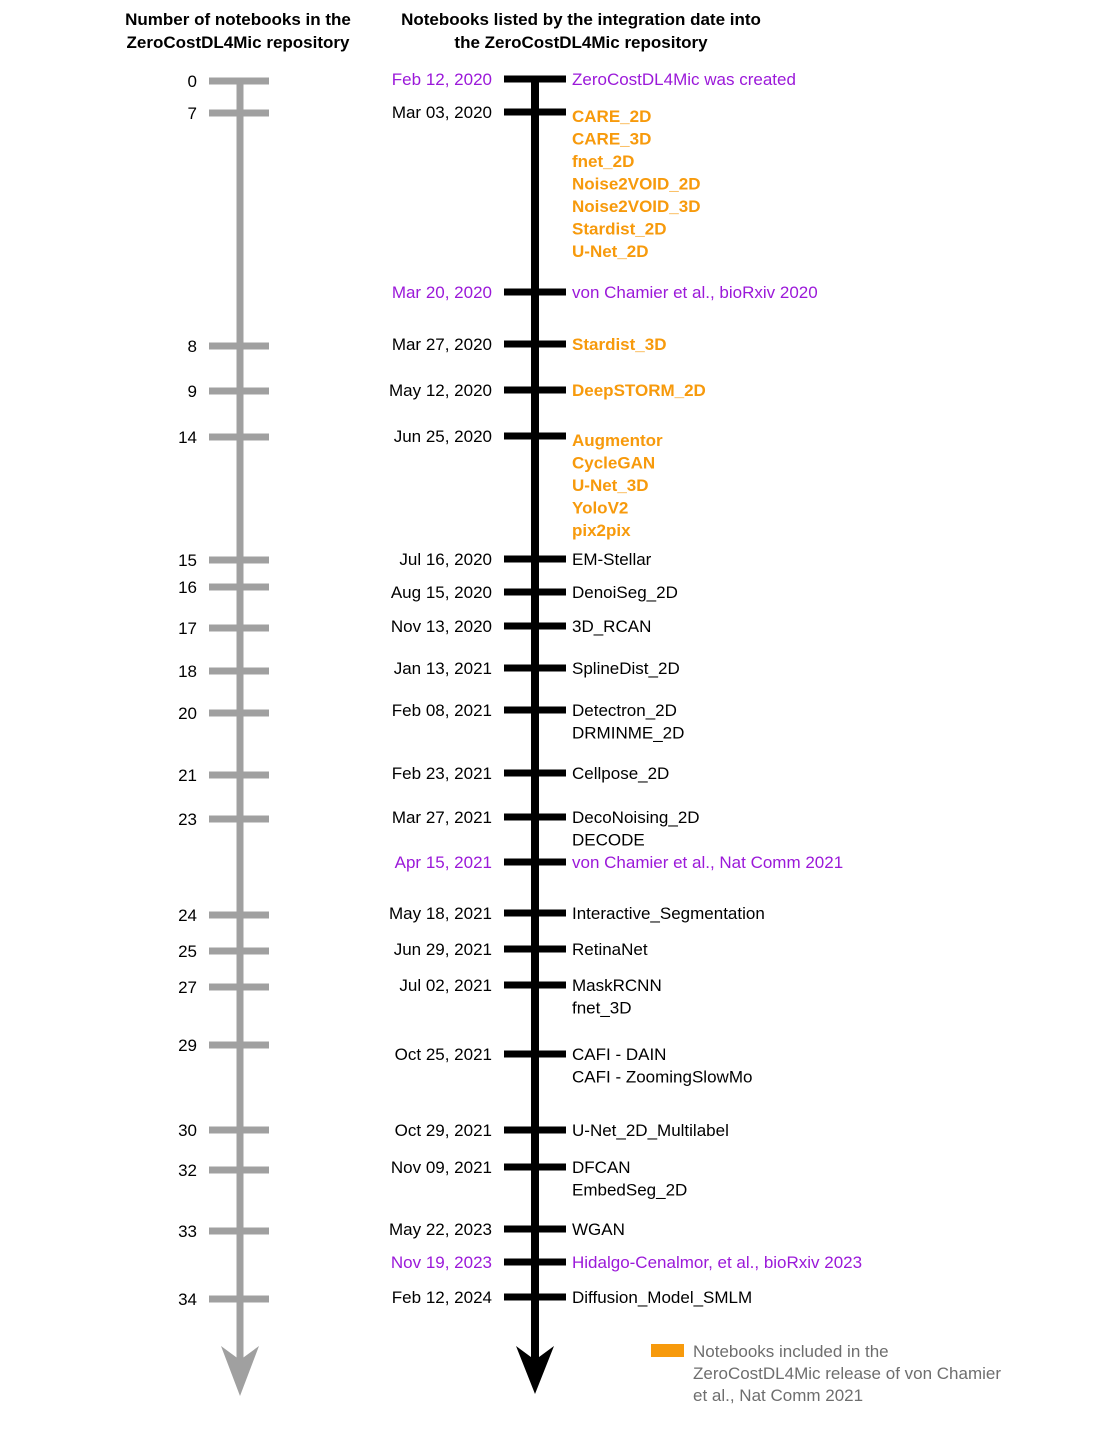 The height and width of the screenshot is (1434, 1098). Describe the element at coordinates (192, 81) in the screenshot. I see `count-tick-label: 0` at that location.